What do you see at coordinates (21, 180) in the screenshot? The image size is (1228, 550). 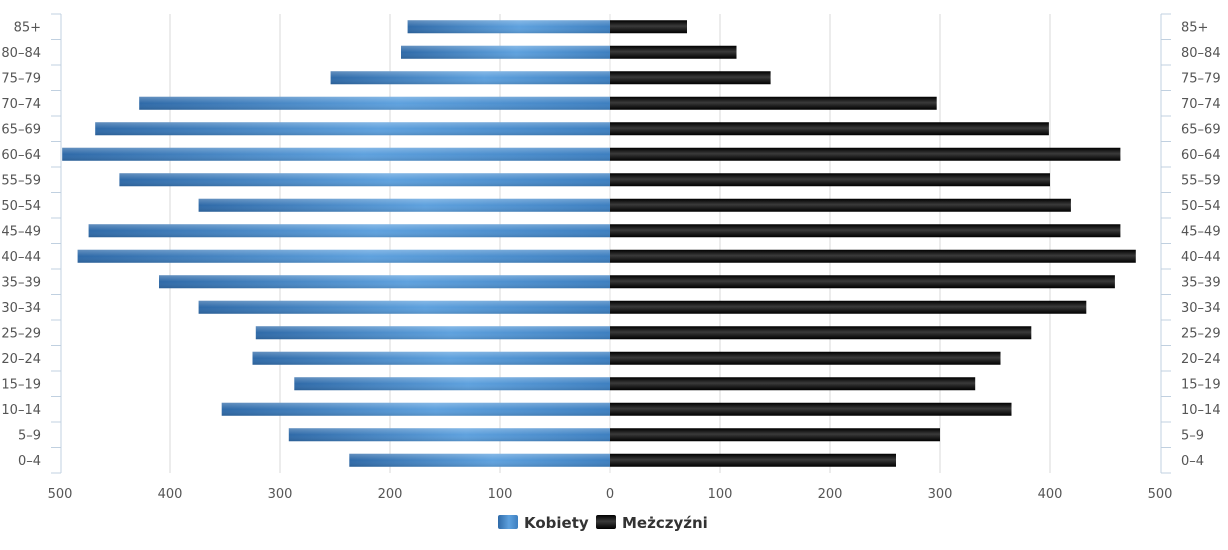 I see `category-label-left: 55–59` at bounding box center [21, 180].